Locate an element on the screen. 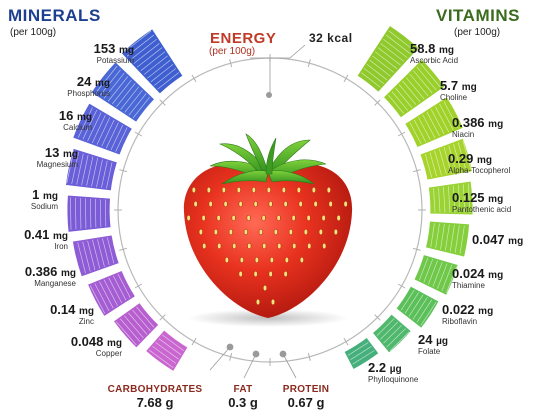 This screenshot has width=550, height=418. macro-fat: FAT 0.3 g is located at coordinates (243, 397).